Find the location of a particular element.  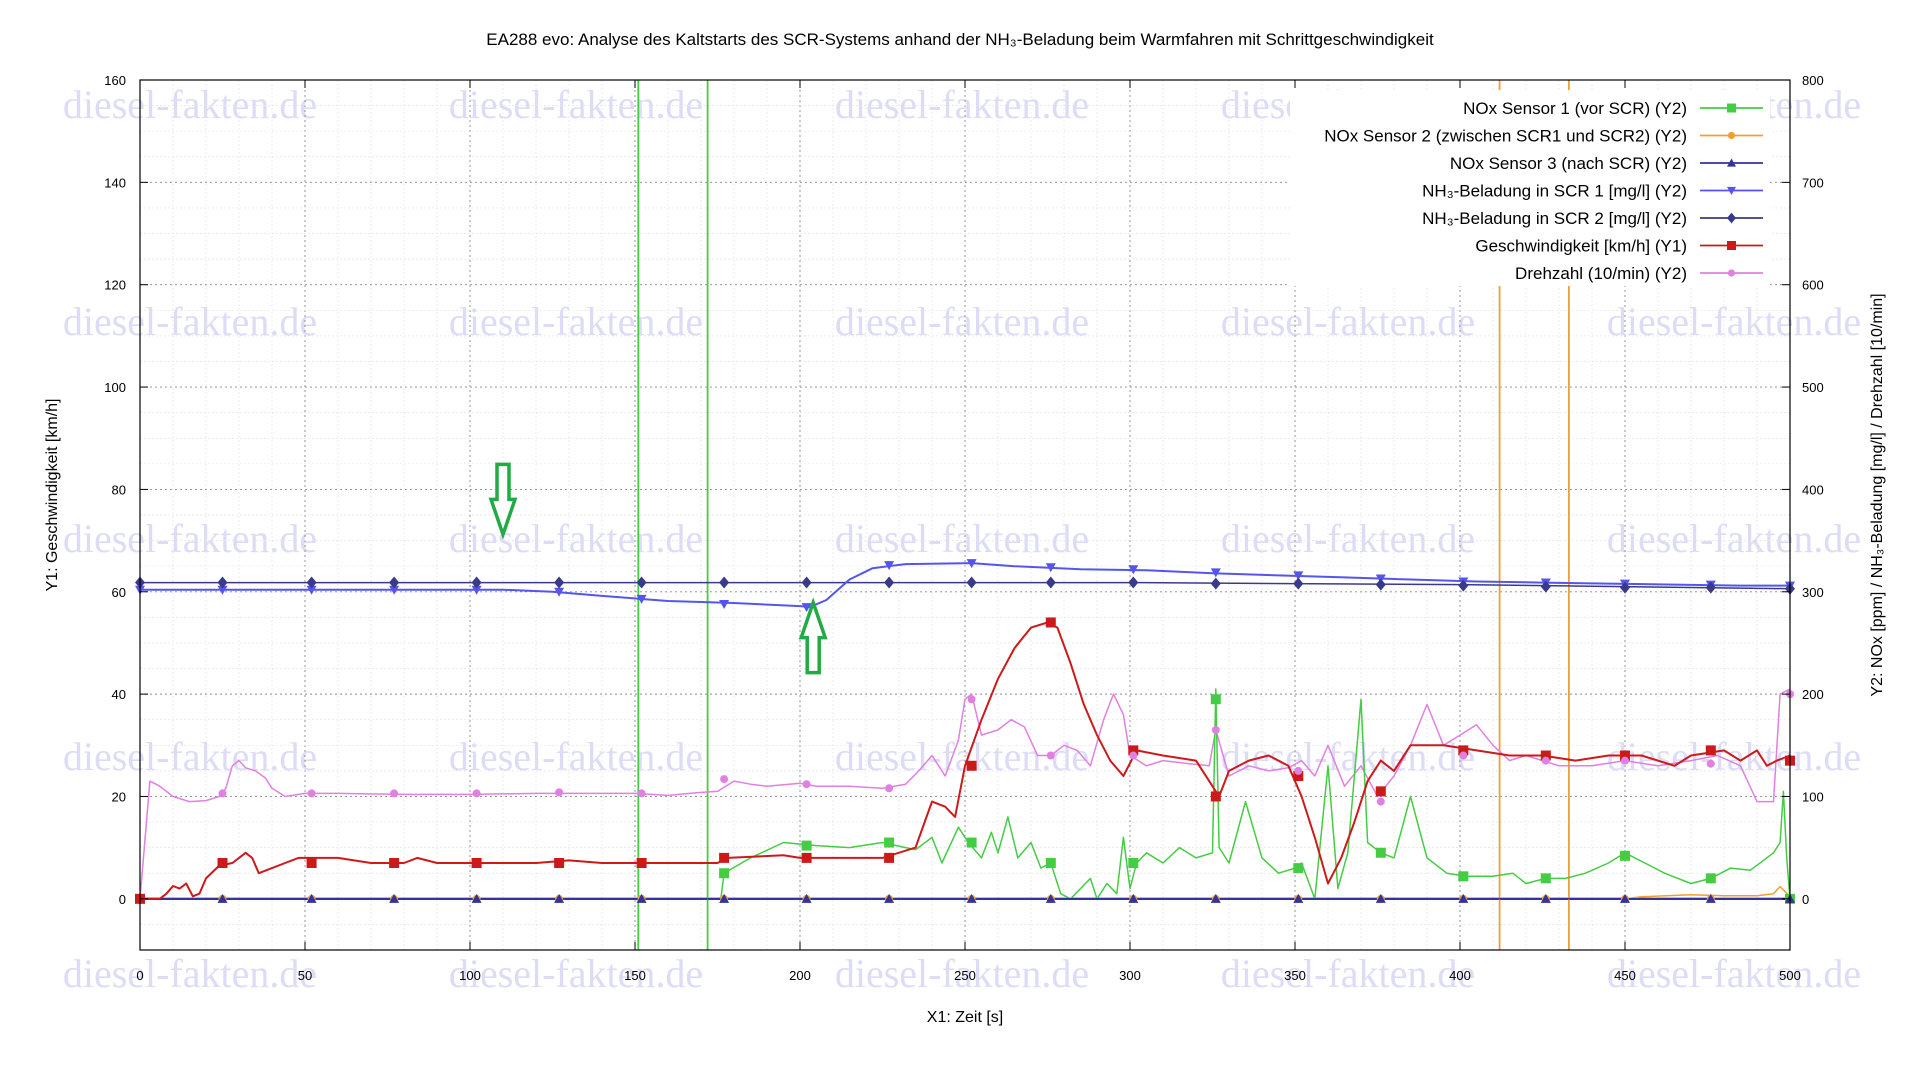

legend-label: NOx Sensor 3 (nach SCR) (Y2) is located at coordinates (1568, 163).